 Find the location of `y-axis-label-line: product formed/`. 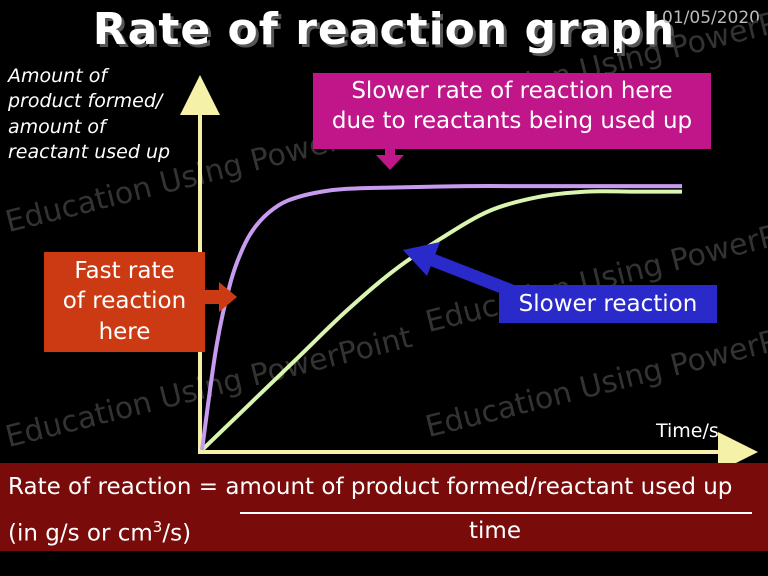

y-axis-label-line: product formed/ is located at coordinates (85, 101).